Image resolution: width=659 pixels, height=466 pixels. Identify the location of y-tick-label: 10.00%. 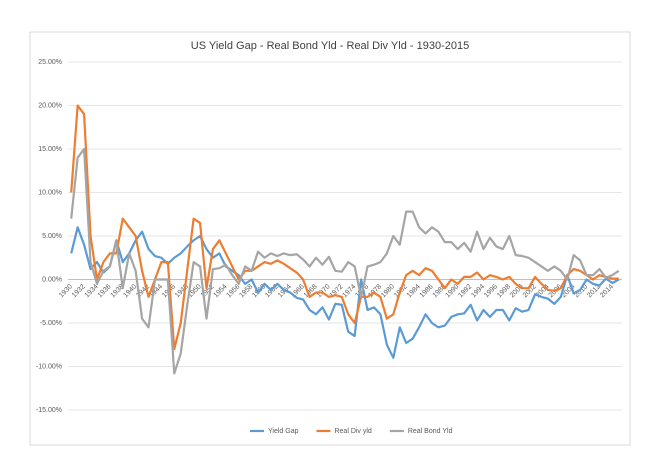
(50, 192).